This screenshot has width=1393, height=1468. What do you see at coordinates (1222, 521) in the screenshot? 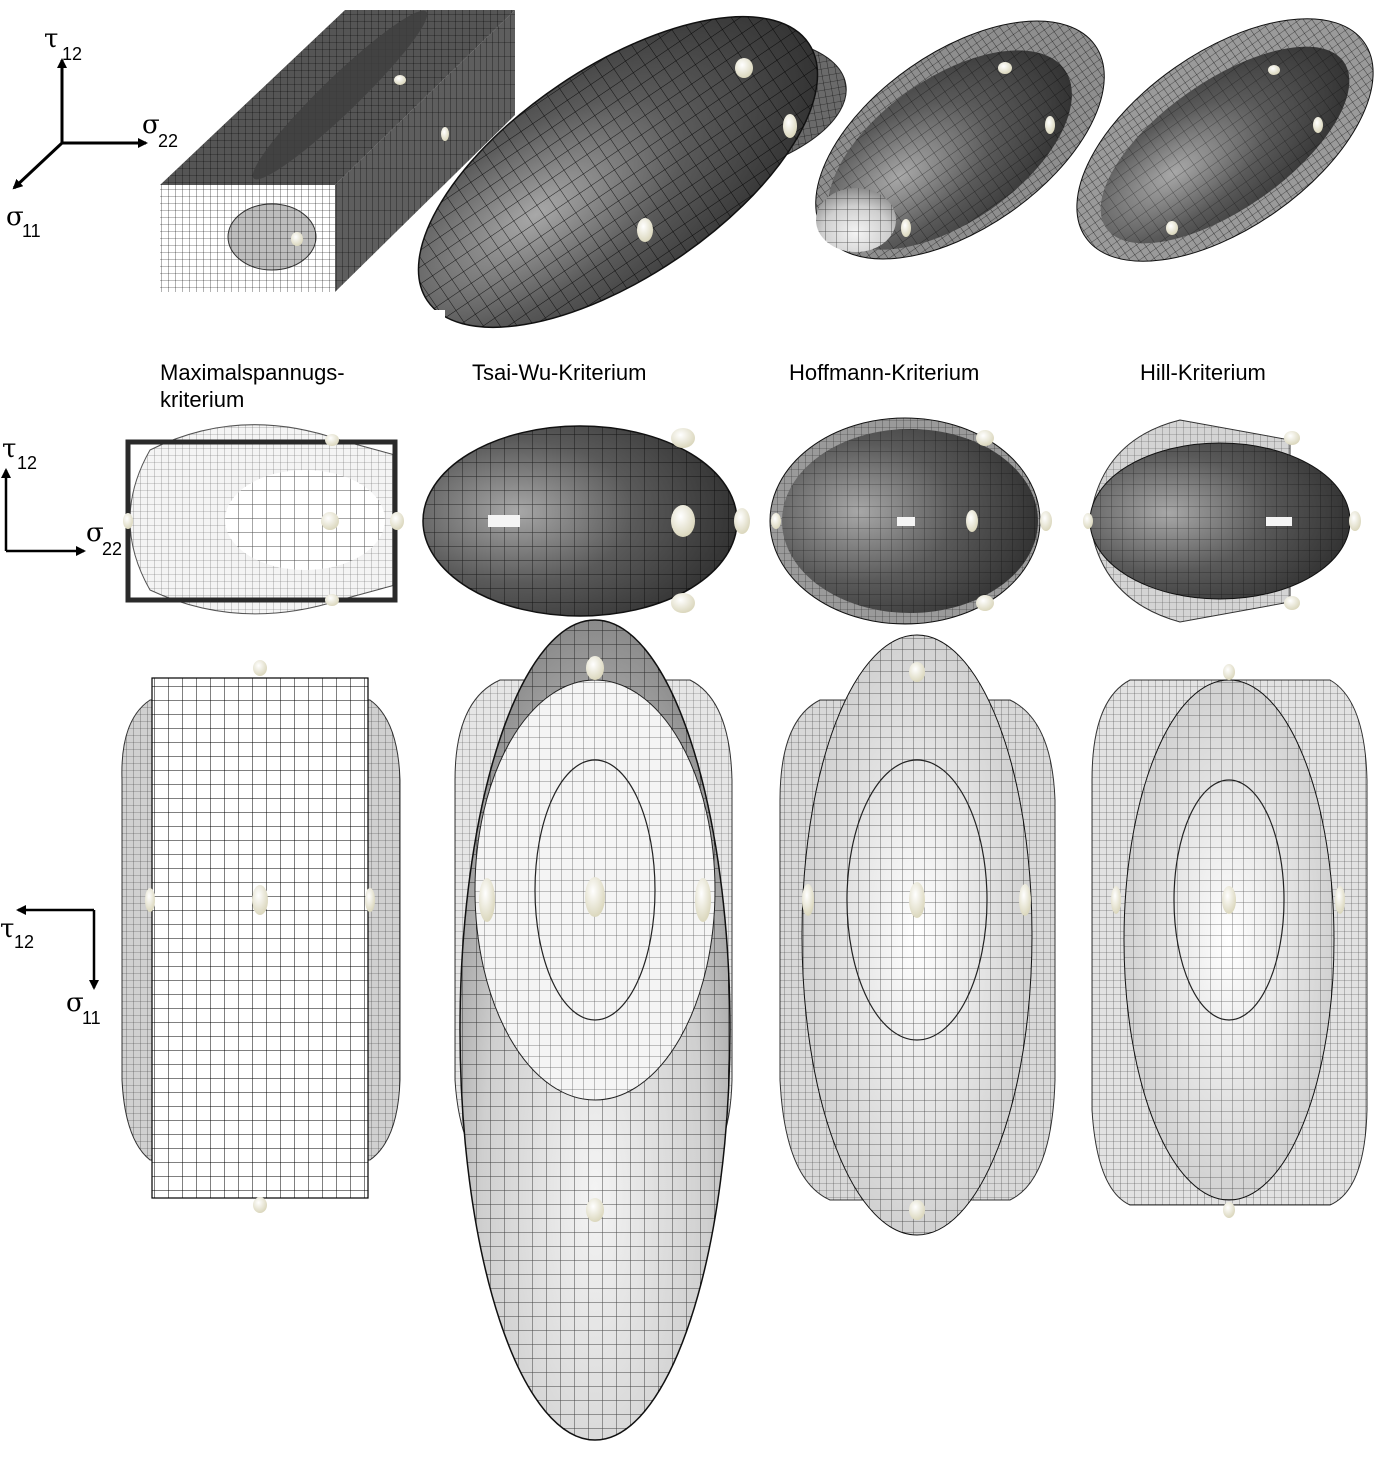
I see `hill-top-view` at bounding box center [1222, 521].